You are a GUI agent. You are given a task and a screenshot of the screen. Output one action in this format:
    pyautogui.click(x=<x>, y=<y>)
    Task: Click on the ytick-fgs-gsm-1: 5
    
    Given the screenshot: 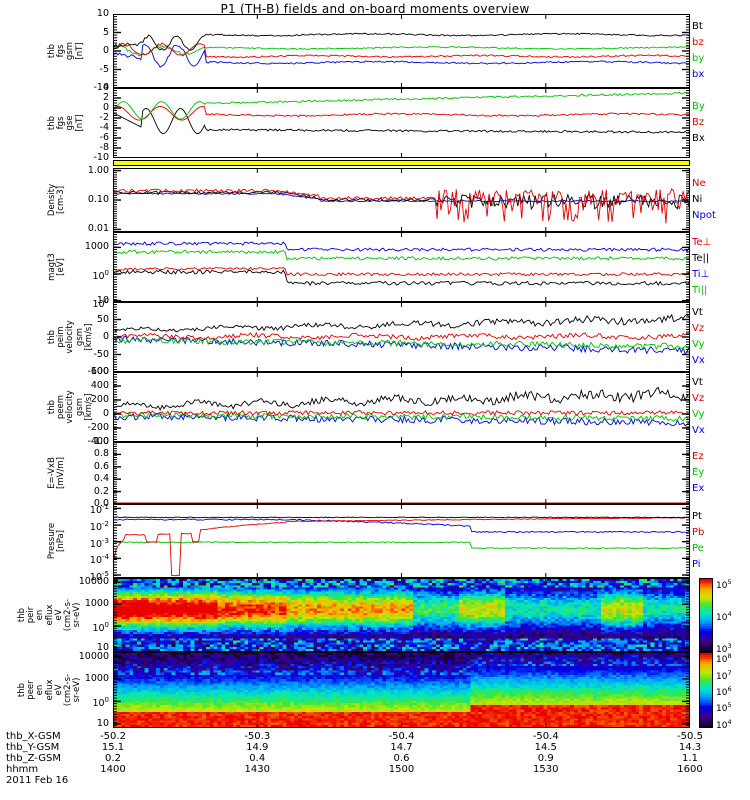 What is the action you would take?
    pyautogui.click(x=105, y=32)
    